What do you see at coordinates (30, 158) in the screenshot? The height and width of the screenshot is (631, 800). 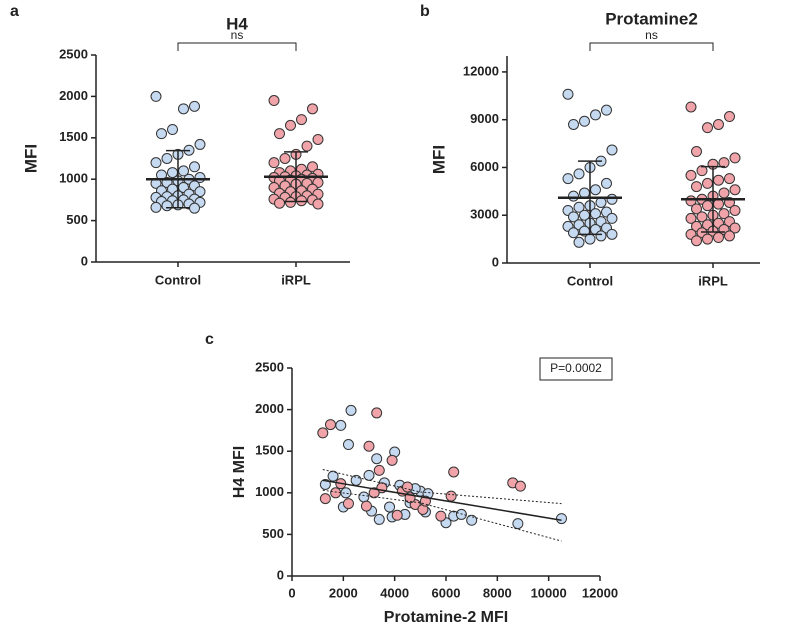 I see `y-axis-label: MFI` at bounding box center [30, 158].